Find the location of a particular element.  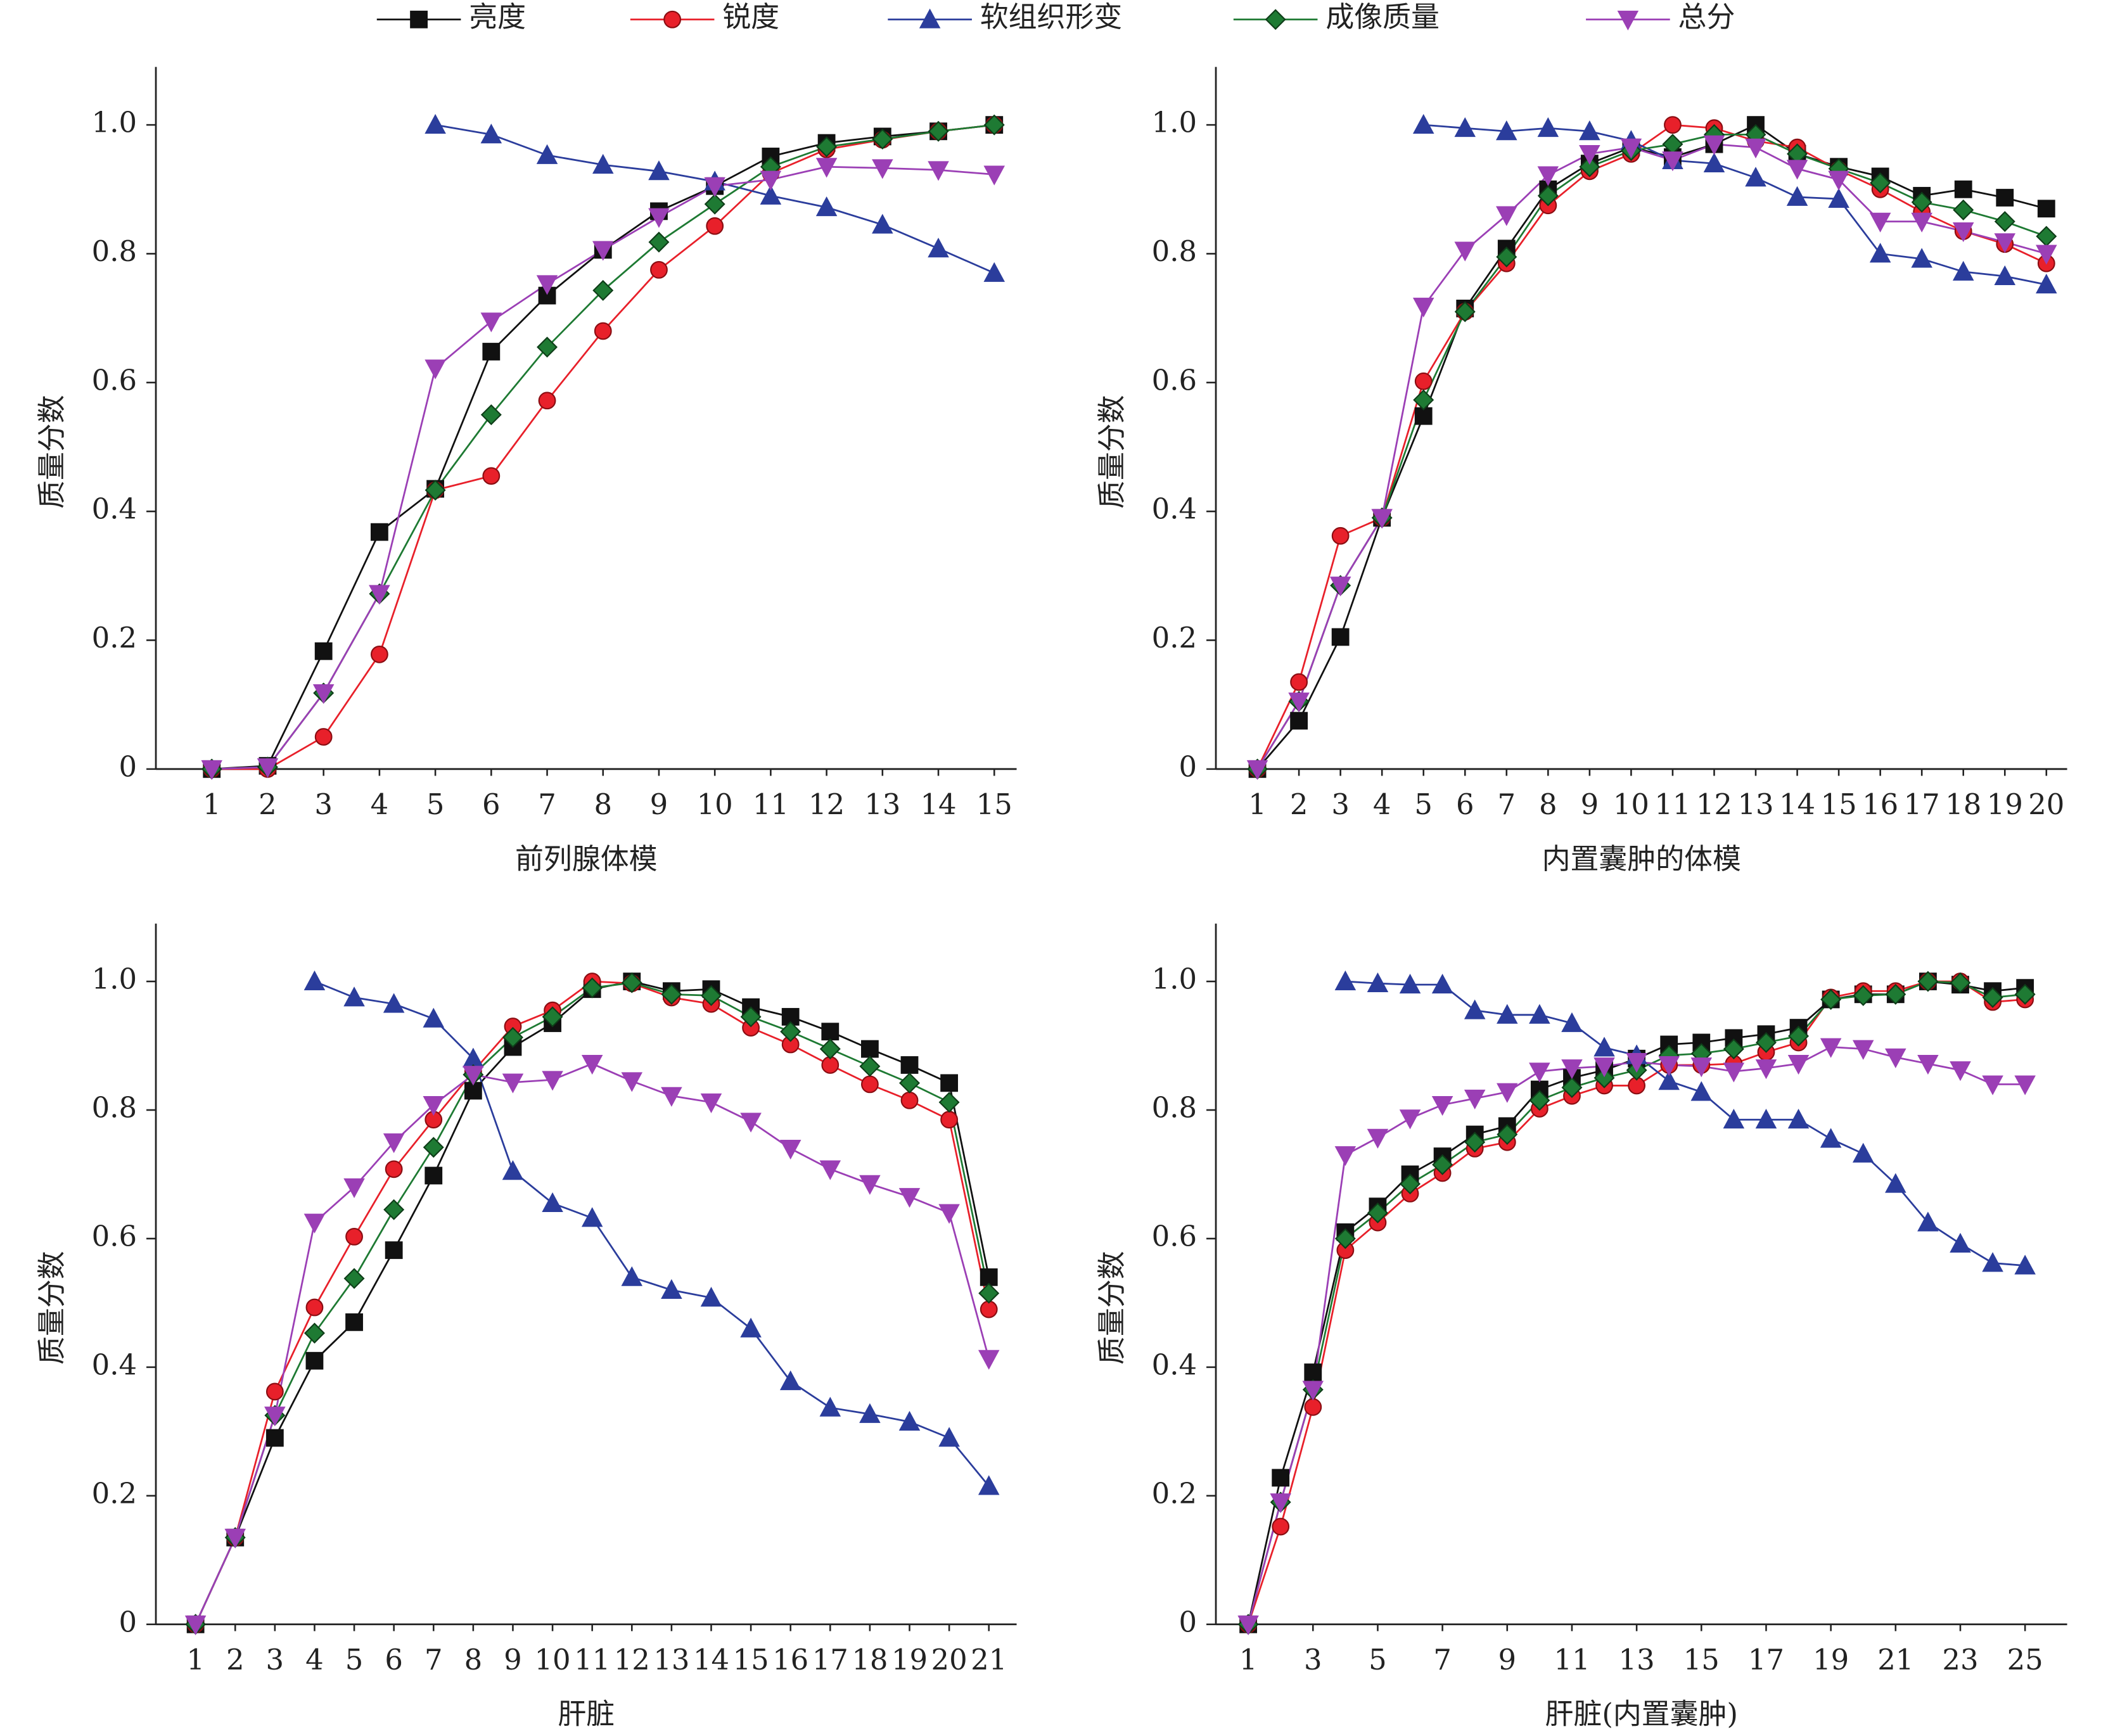

x-tick-label: 5 is located at coordinates (435, 804).